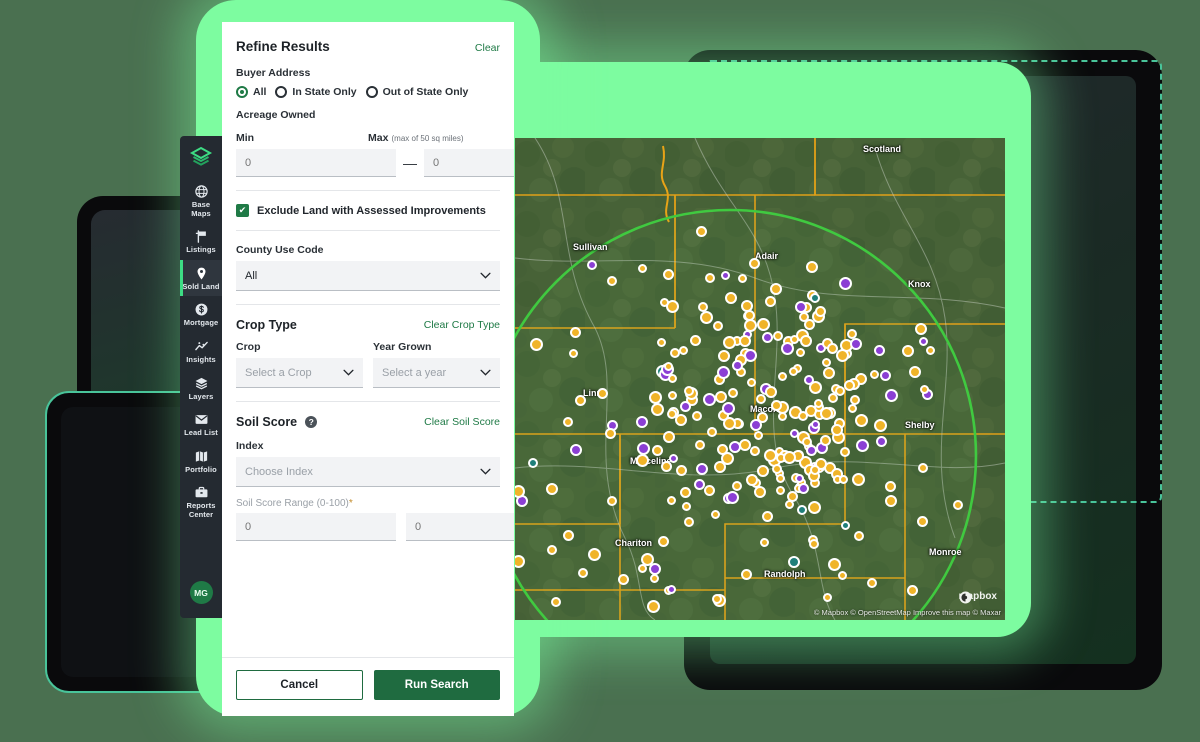 The image size is (1200, 742). What do you see at coordinates (462, 422) in the screenshot?
I see `clear-soil-score-link: Clear Soil Score` at bounding box center [462, 422].